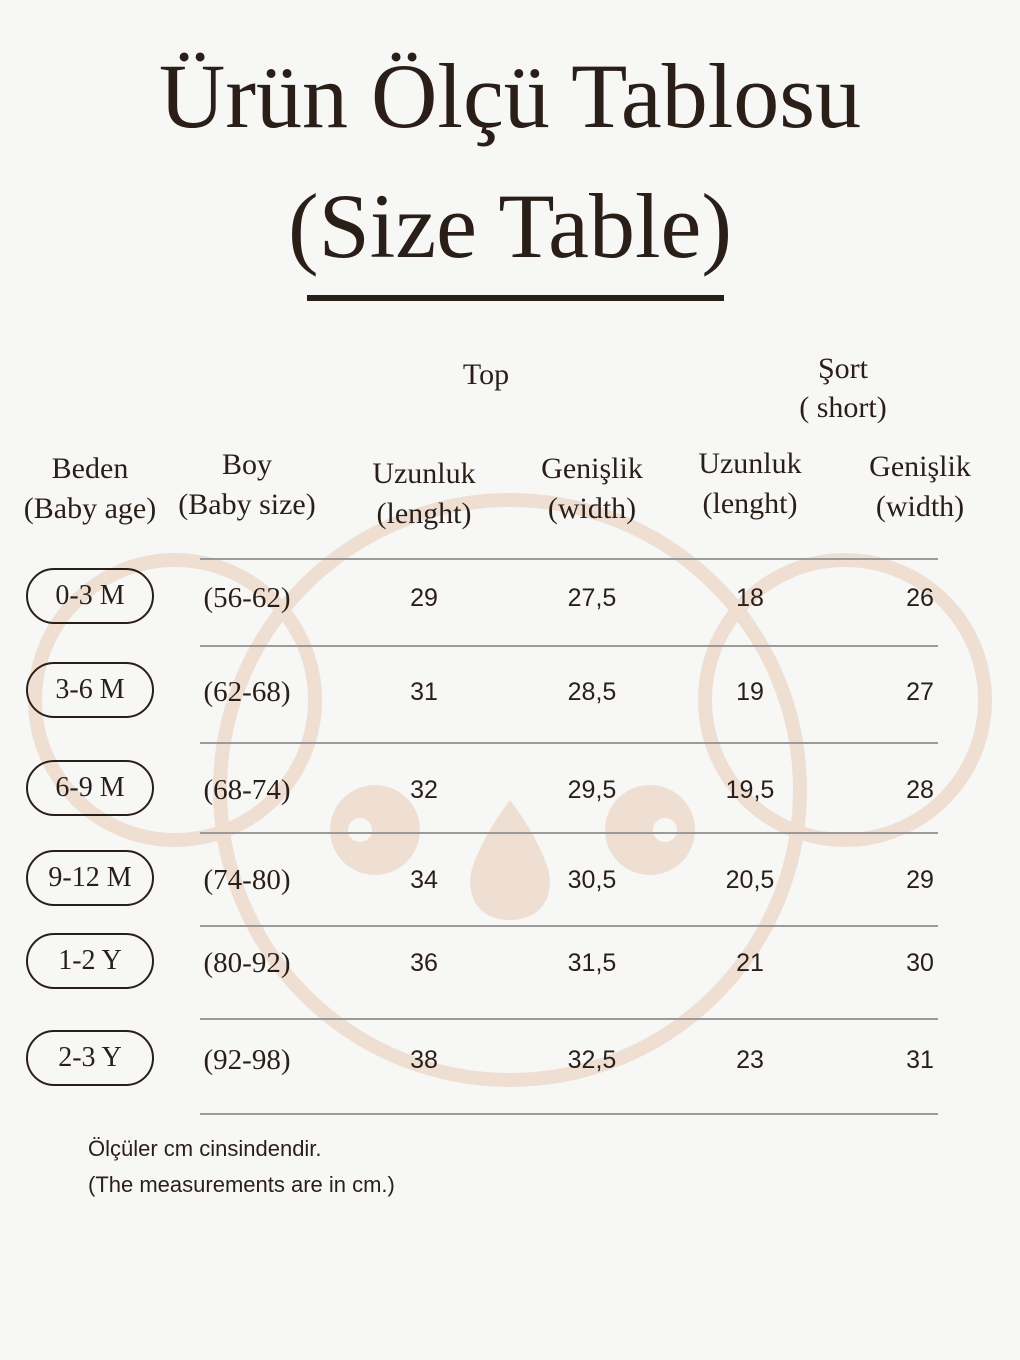 The image size is (1020, 1360). Describe the element at coordinates (920, 598) in the screenshot. I see `table-cell: 26` at that location.